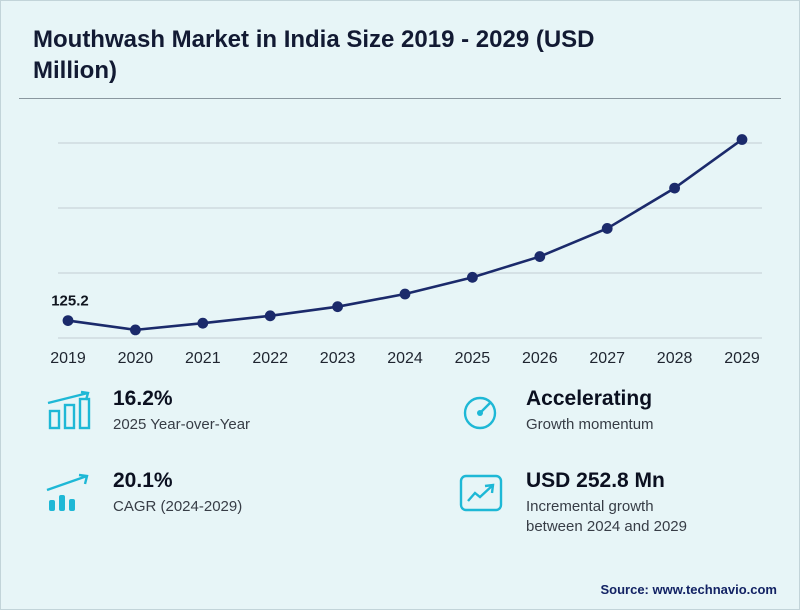 Image resolution: width=800 pixels, height=610 pixels. I want to click on stat-yoy: 16.2% 2025 Year-over-Year, so click(251, 413).